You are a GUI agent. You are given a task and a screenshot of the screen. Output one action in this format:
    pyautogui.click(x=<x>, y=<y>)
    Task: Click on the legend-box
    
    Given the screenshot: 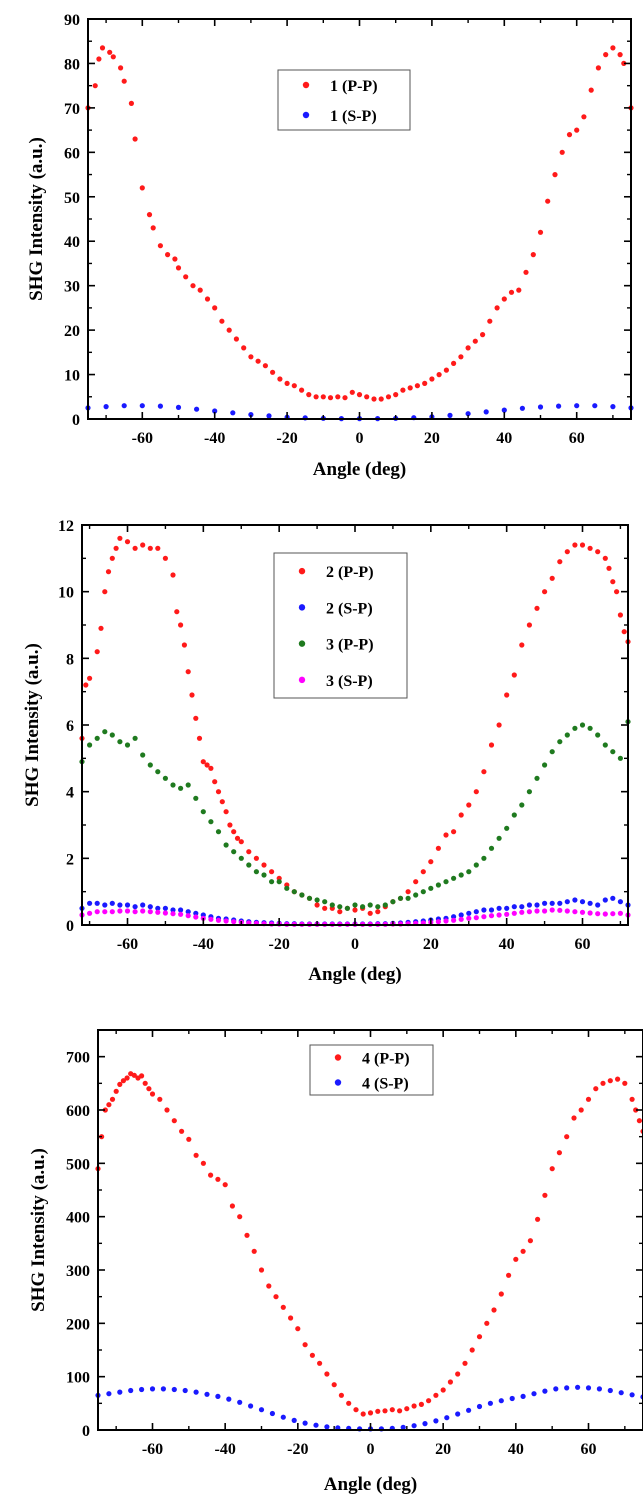 What is the action you would take?
    pyautogui.click(x=371, y=1070)
    